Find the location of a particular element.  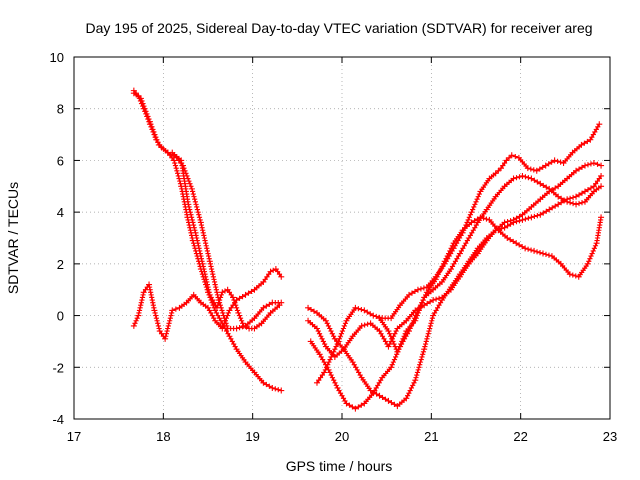

series-track-d is located at coordinates (226, 240).